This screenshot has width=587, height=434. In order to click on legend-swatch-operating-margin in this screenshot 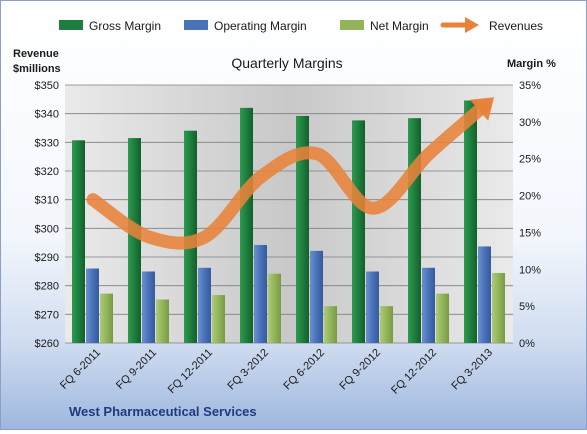, I will do `click(196, 25)`.